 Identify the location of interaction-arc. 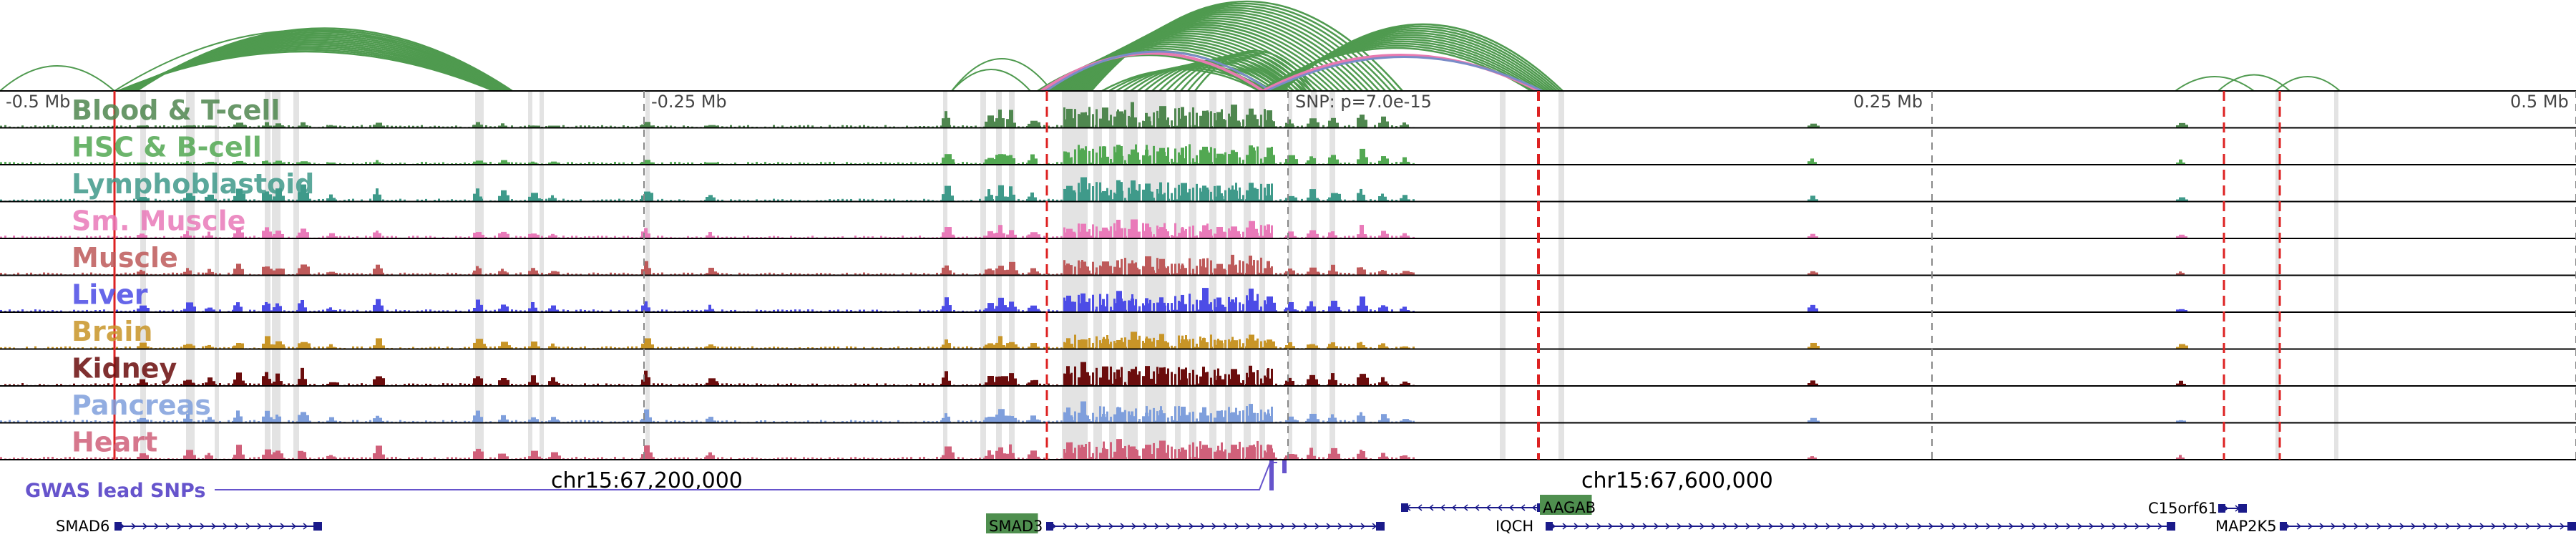
(1152, 72).